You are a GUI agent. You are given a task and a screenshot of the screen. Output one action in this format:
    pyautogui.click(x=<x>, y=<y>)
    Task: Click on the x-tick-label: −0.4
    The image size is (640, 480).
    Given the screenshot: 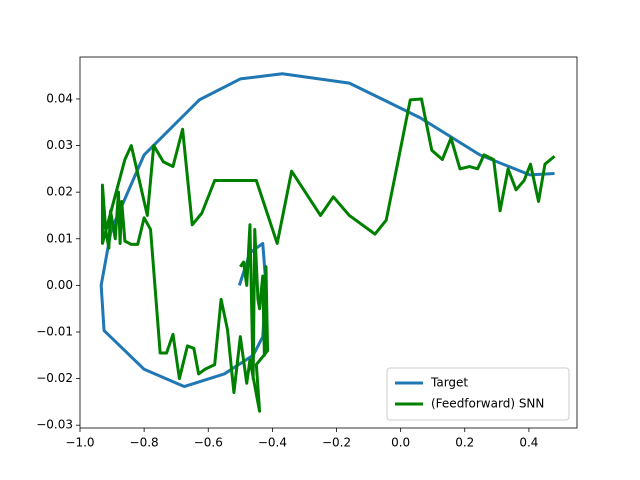 What is the action you would take?
    pyautogui.click(x=272, y=443)
    